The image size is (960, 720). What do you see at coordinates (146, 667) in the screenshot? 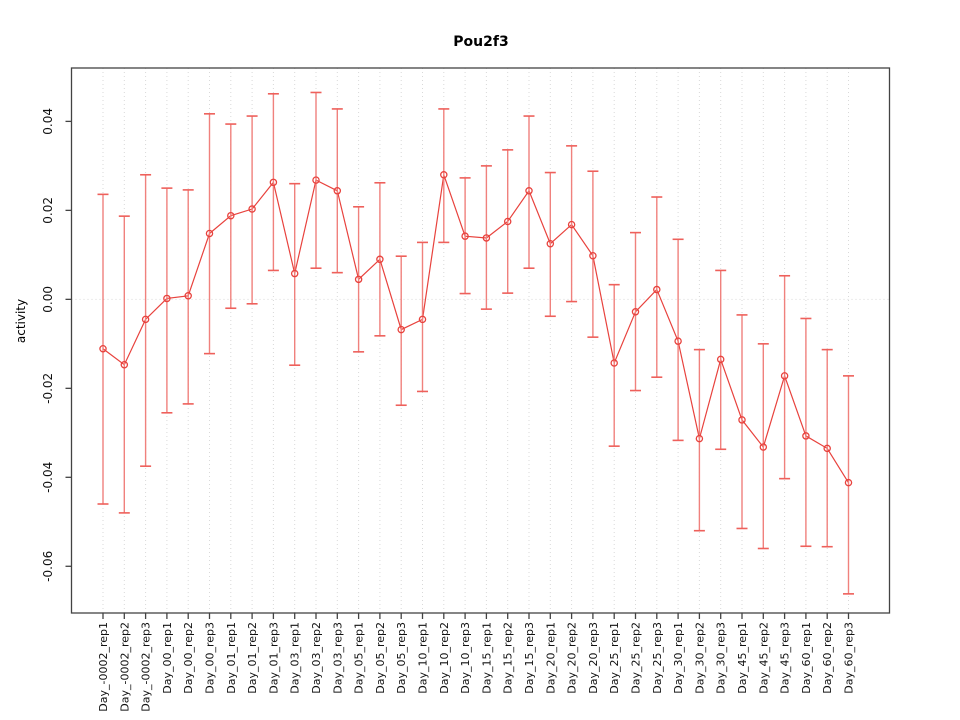
I see `x-tick-label: Day_-0002_rep3` at bounding box center [146, 667].